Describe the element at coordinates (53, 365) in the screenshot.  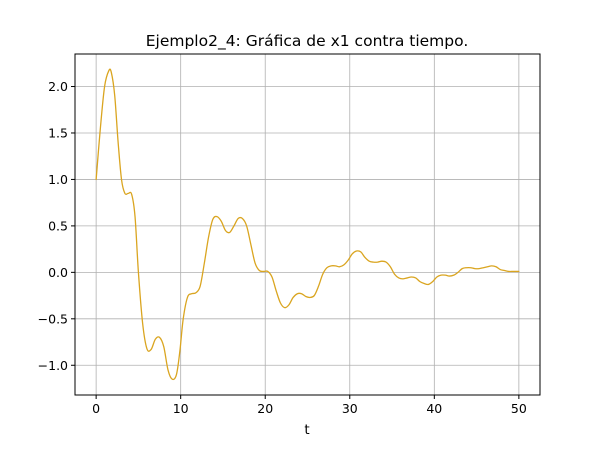
I see `y-tick-label: −1.0` at that location.